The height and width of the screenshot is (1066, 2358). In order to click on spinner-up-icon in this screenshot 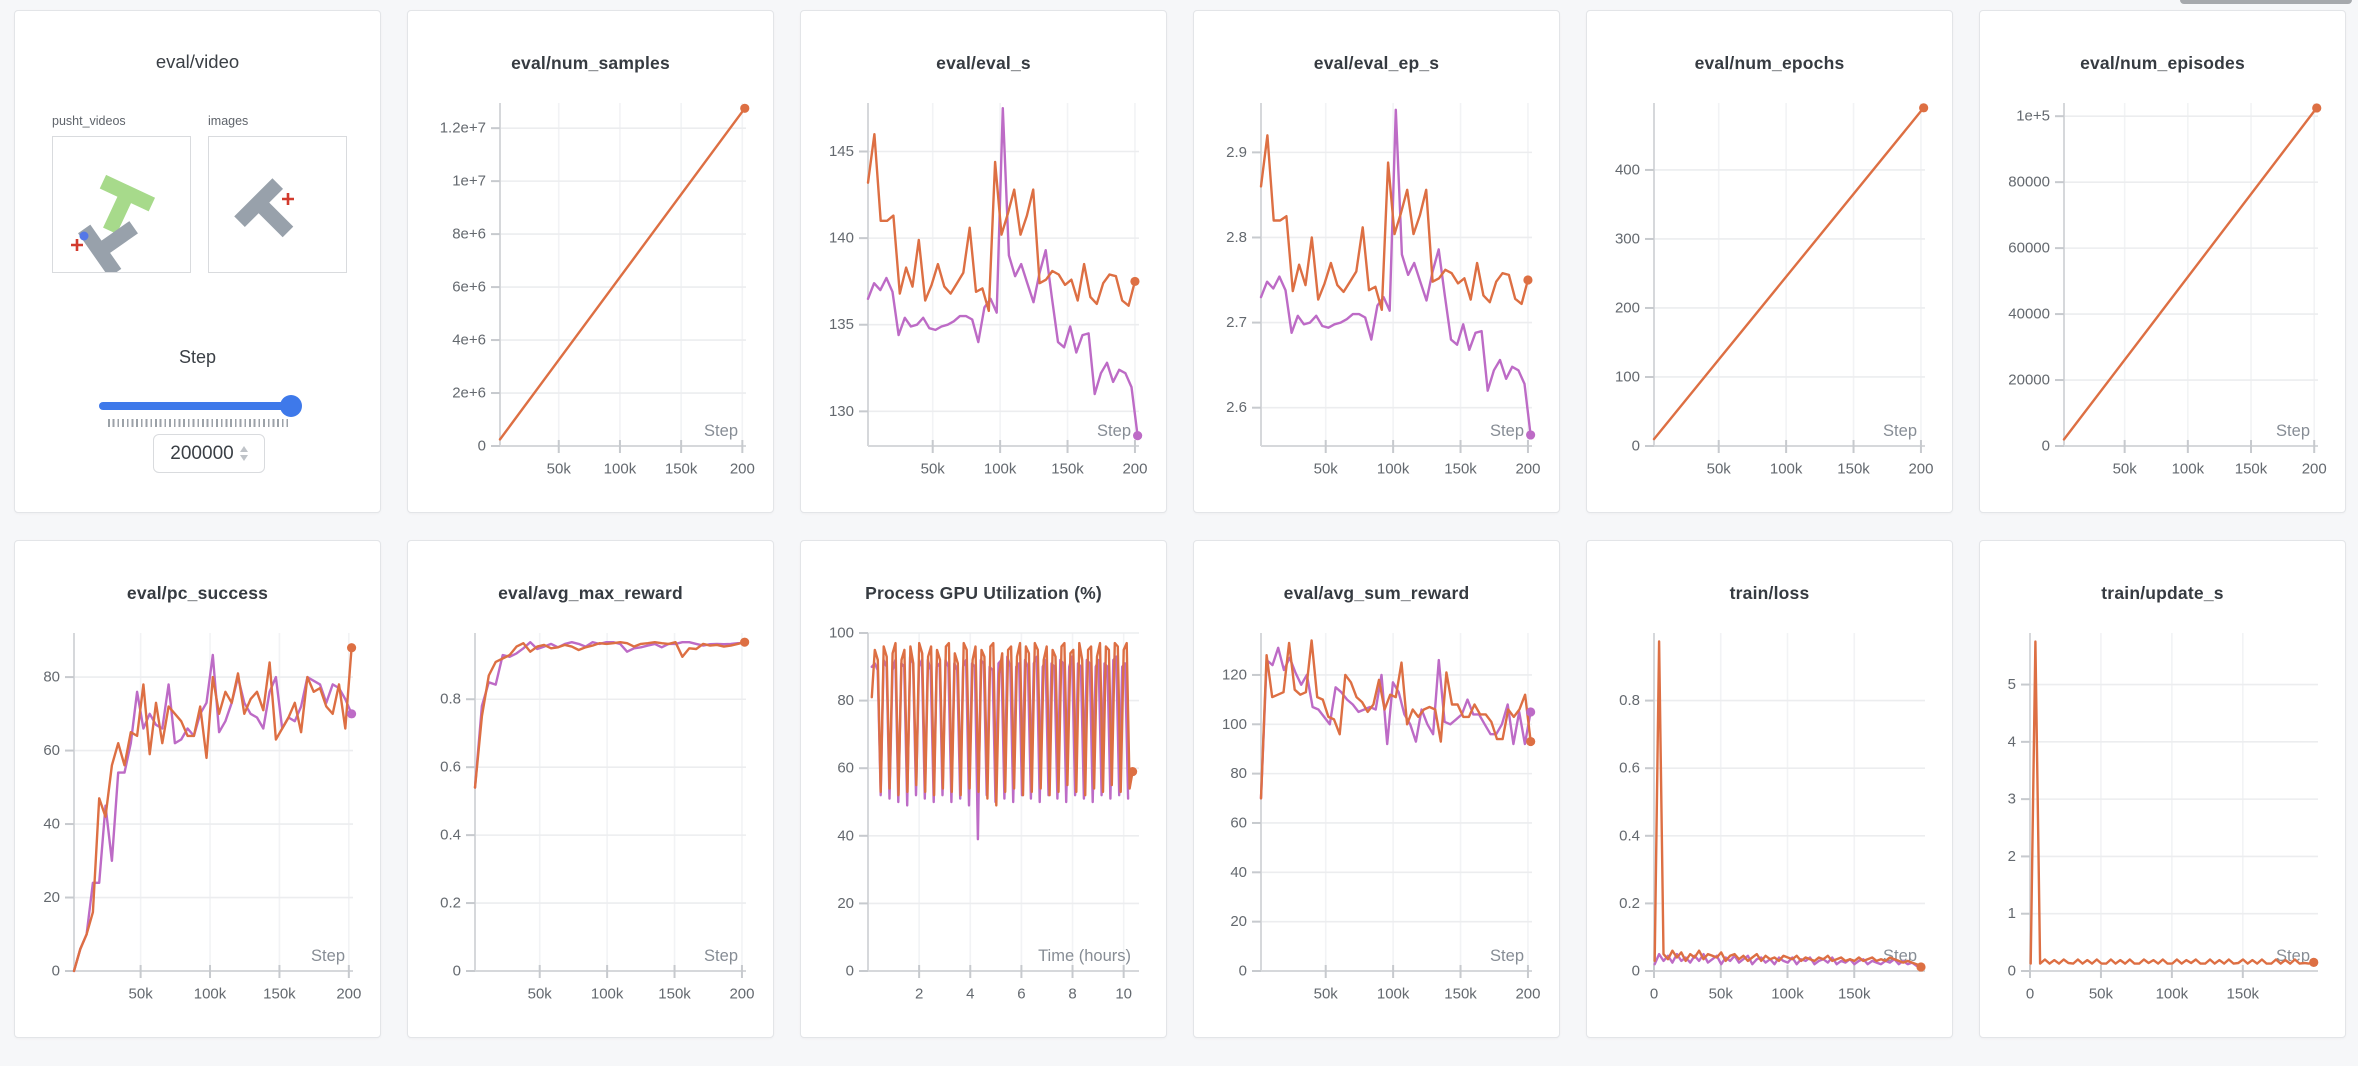, I will do `click(243, 449)`.